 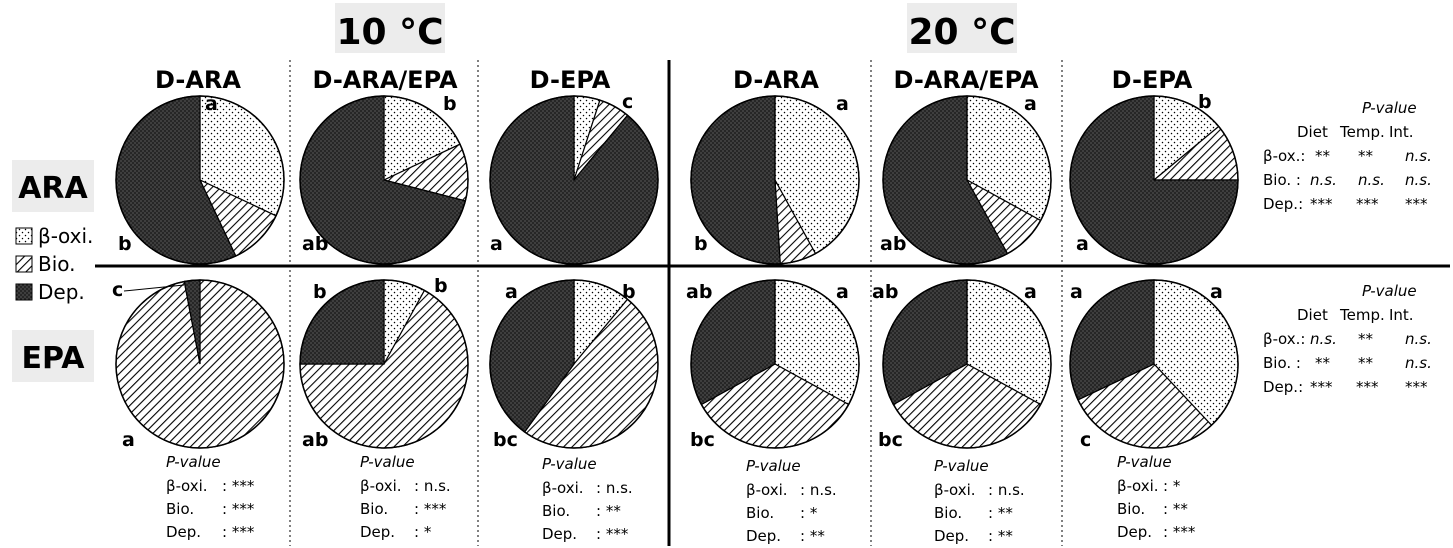 I want to click on legend: β-oxi. Bio. Dep., so click(x=54, y=264).